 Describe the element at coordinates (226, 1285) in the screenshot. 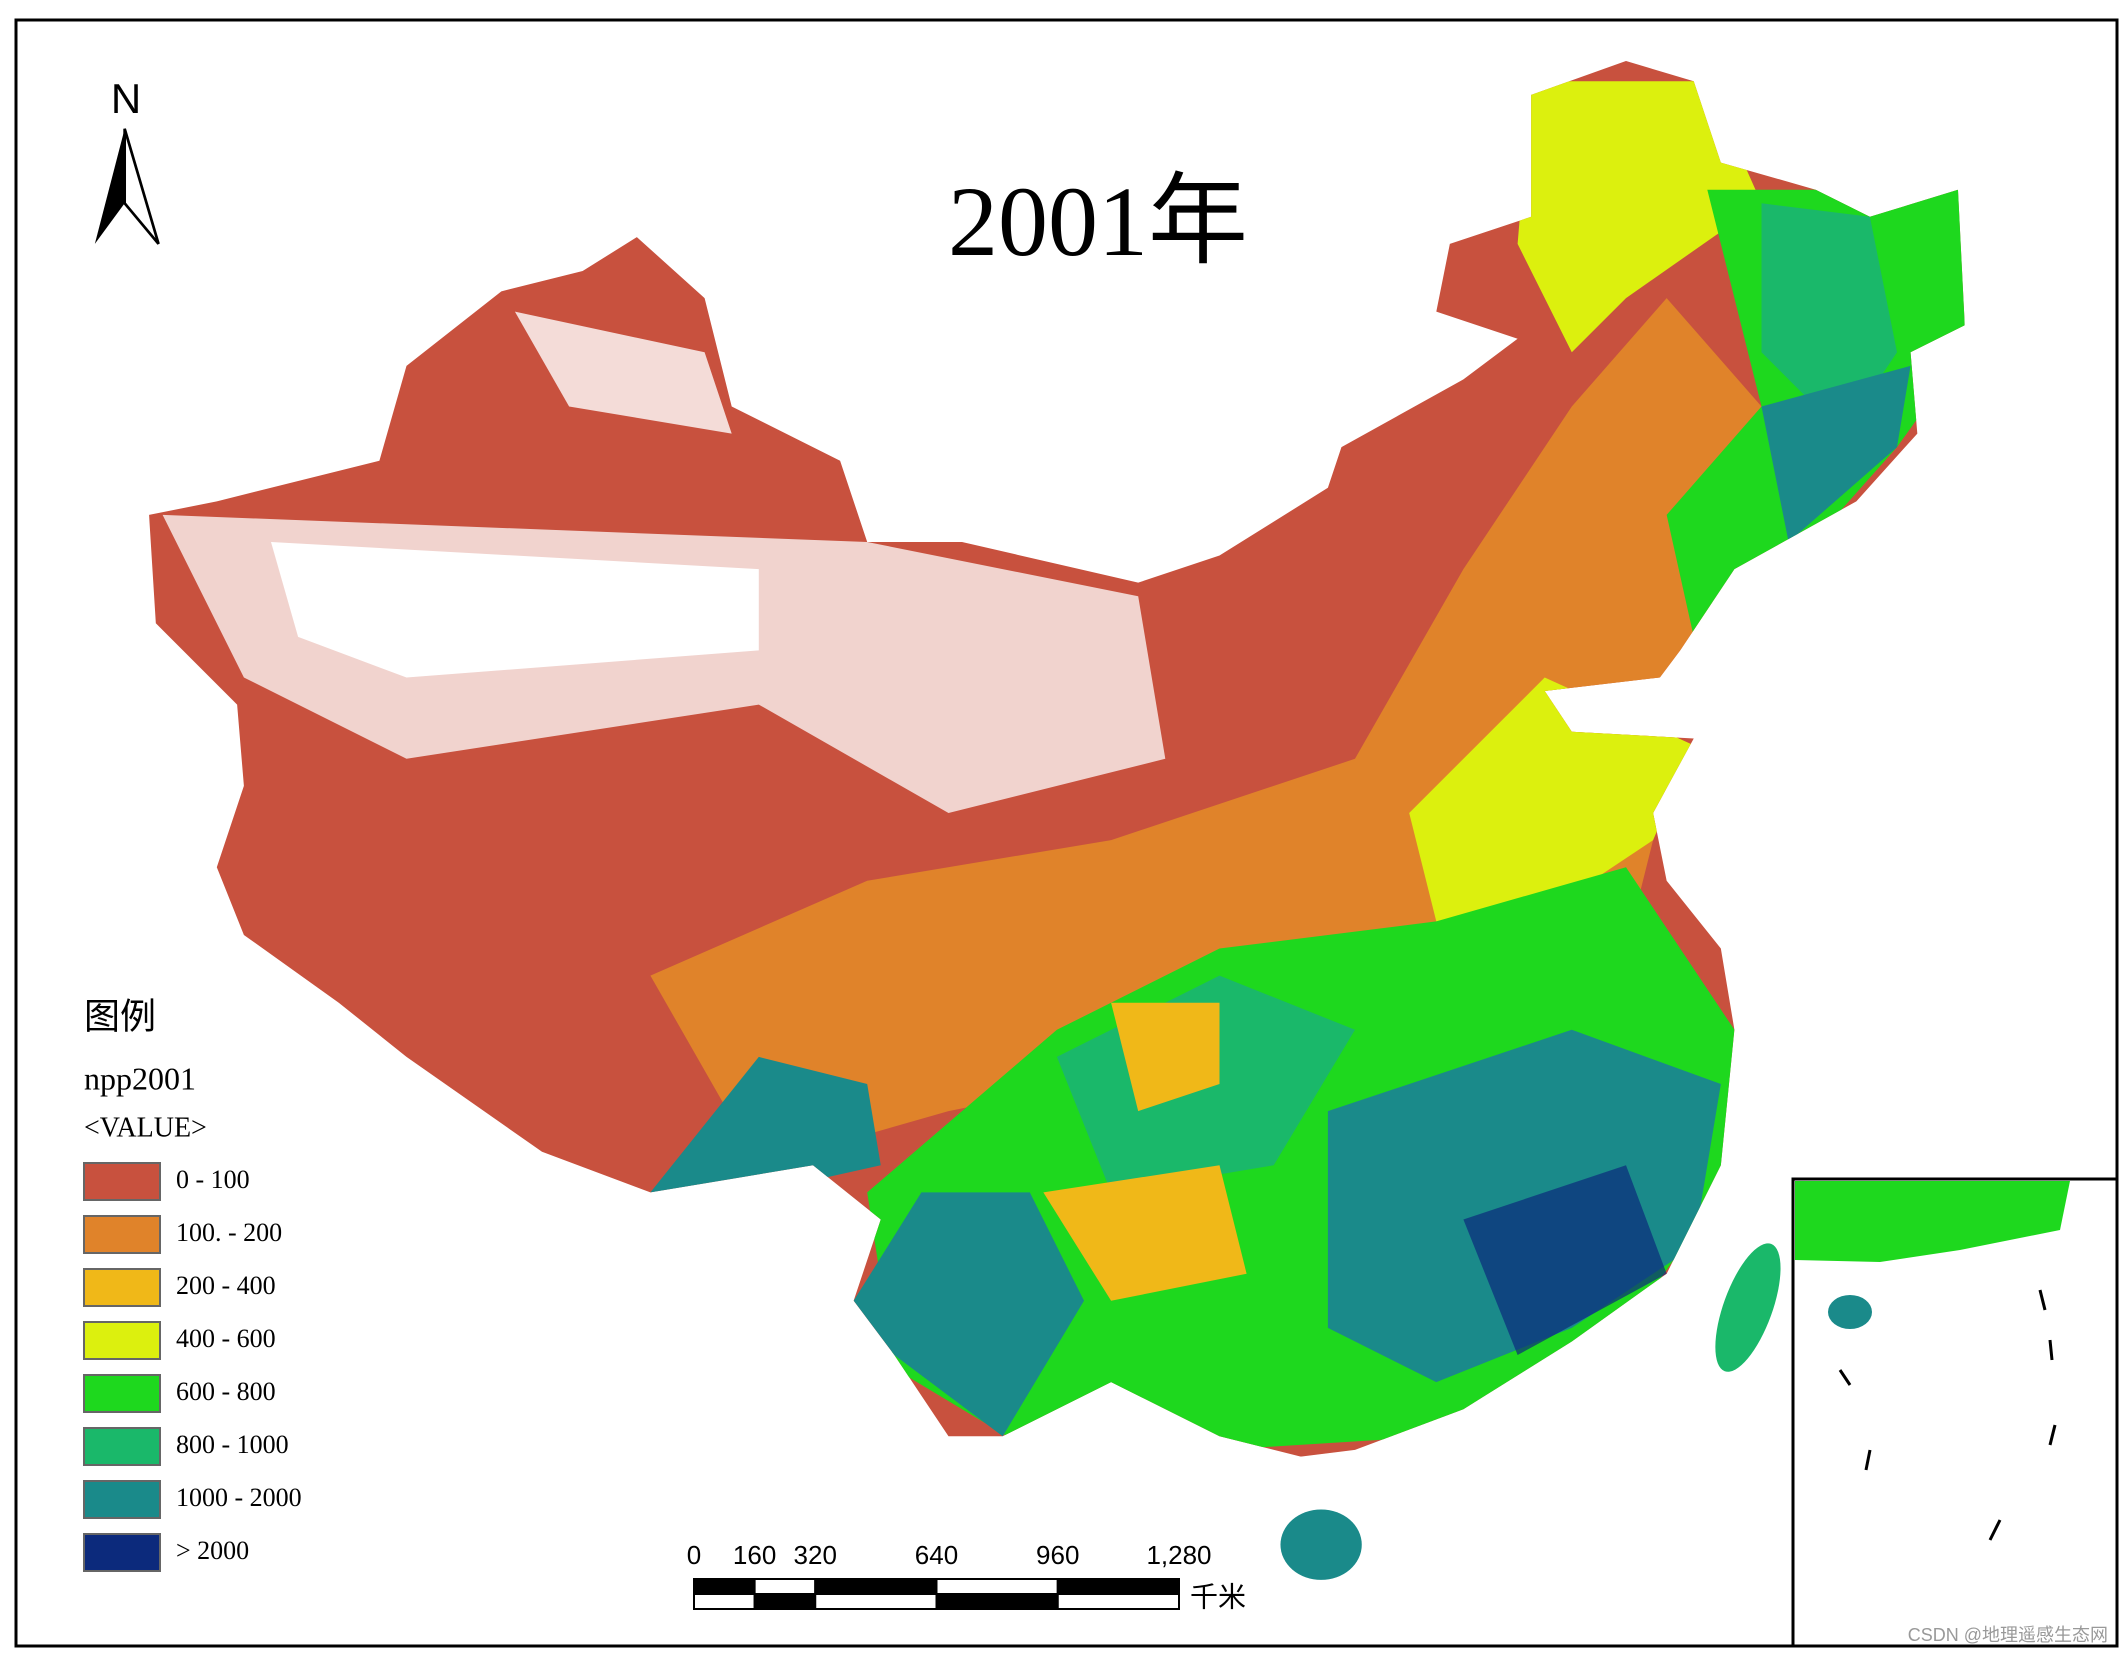

I see `legend-label: 200 - 400` at that location.